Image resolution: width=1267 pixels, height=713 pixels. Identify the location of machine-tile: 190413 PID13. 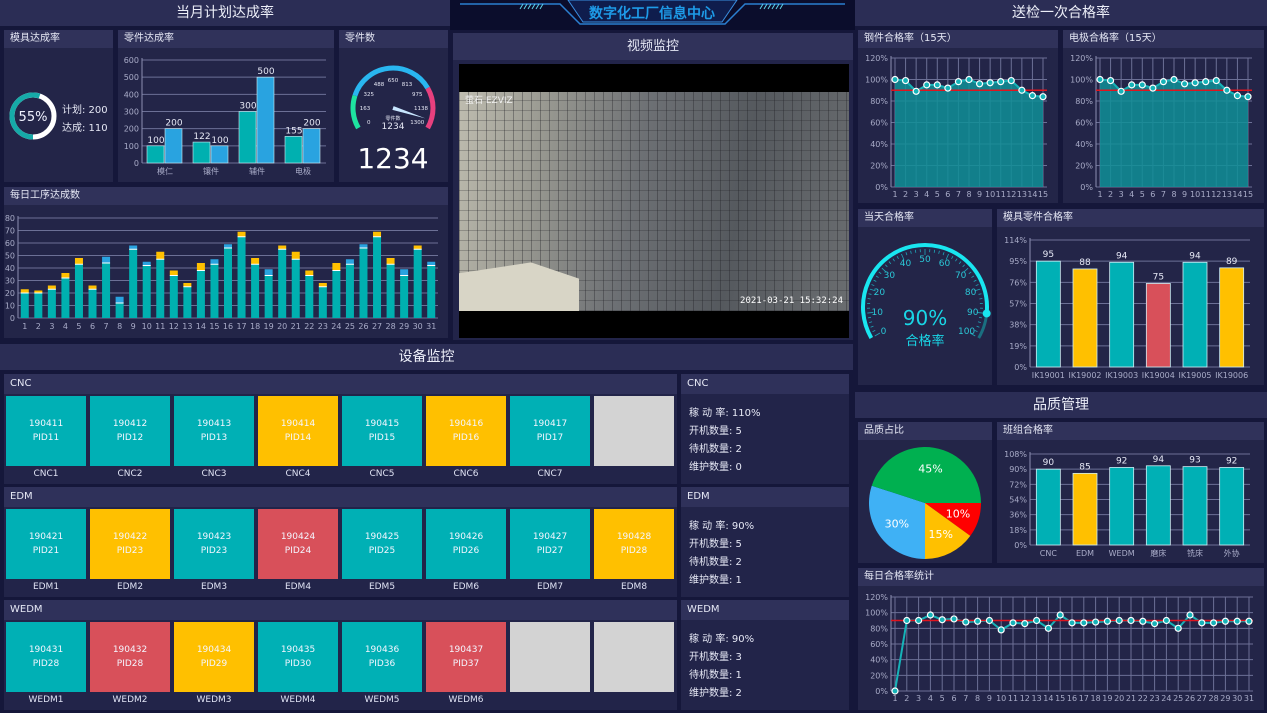
(214, 431).